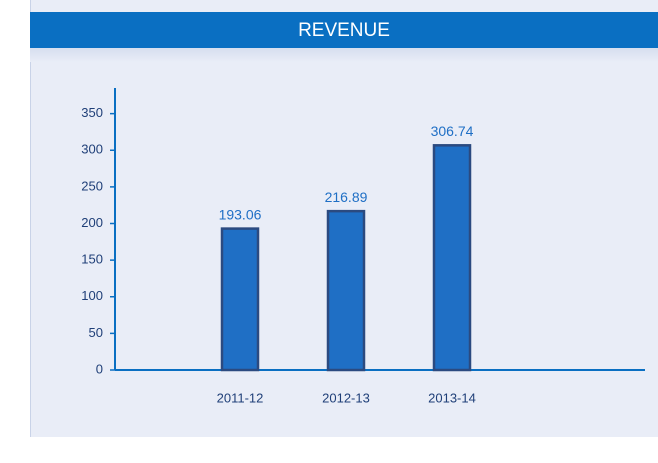 Image resolution: width=658 pixels, height=463 pixels. What do you see at coordinates (92, 185) in the screenshot?
I see `y-tick-label: 250` at bounding box center [92, 185].